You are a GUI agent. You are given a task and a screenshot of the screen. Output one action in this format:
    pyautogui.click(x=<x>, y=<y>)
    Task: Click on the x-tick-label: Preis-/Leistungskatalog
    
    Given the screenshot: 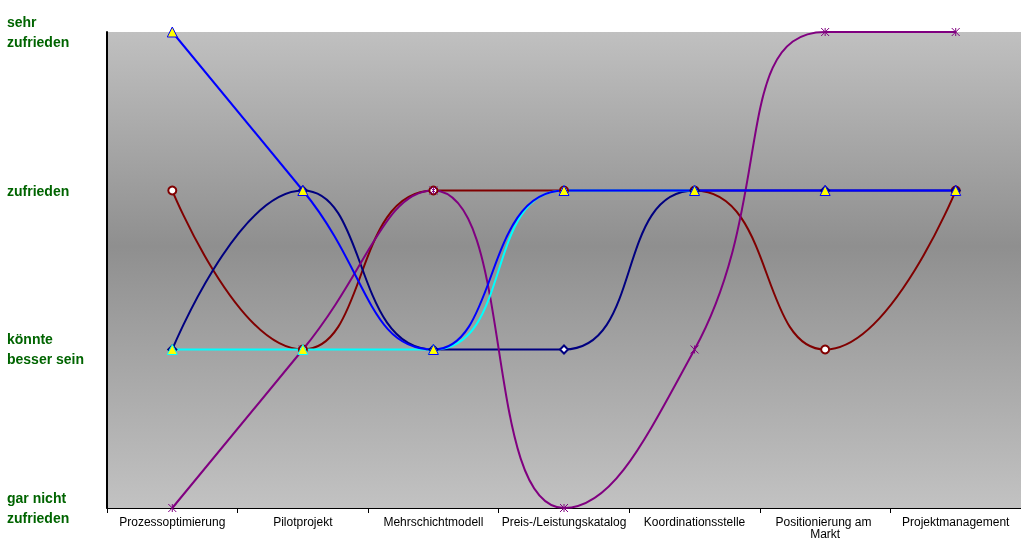 What is the action you would take?
    pyautogui.click(x=564, y=522)
    